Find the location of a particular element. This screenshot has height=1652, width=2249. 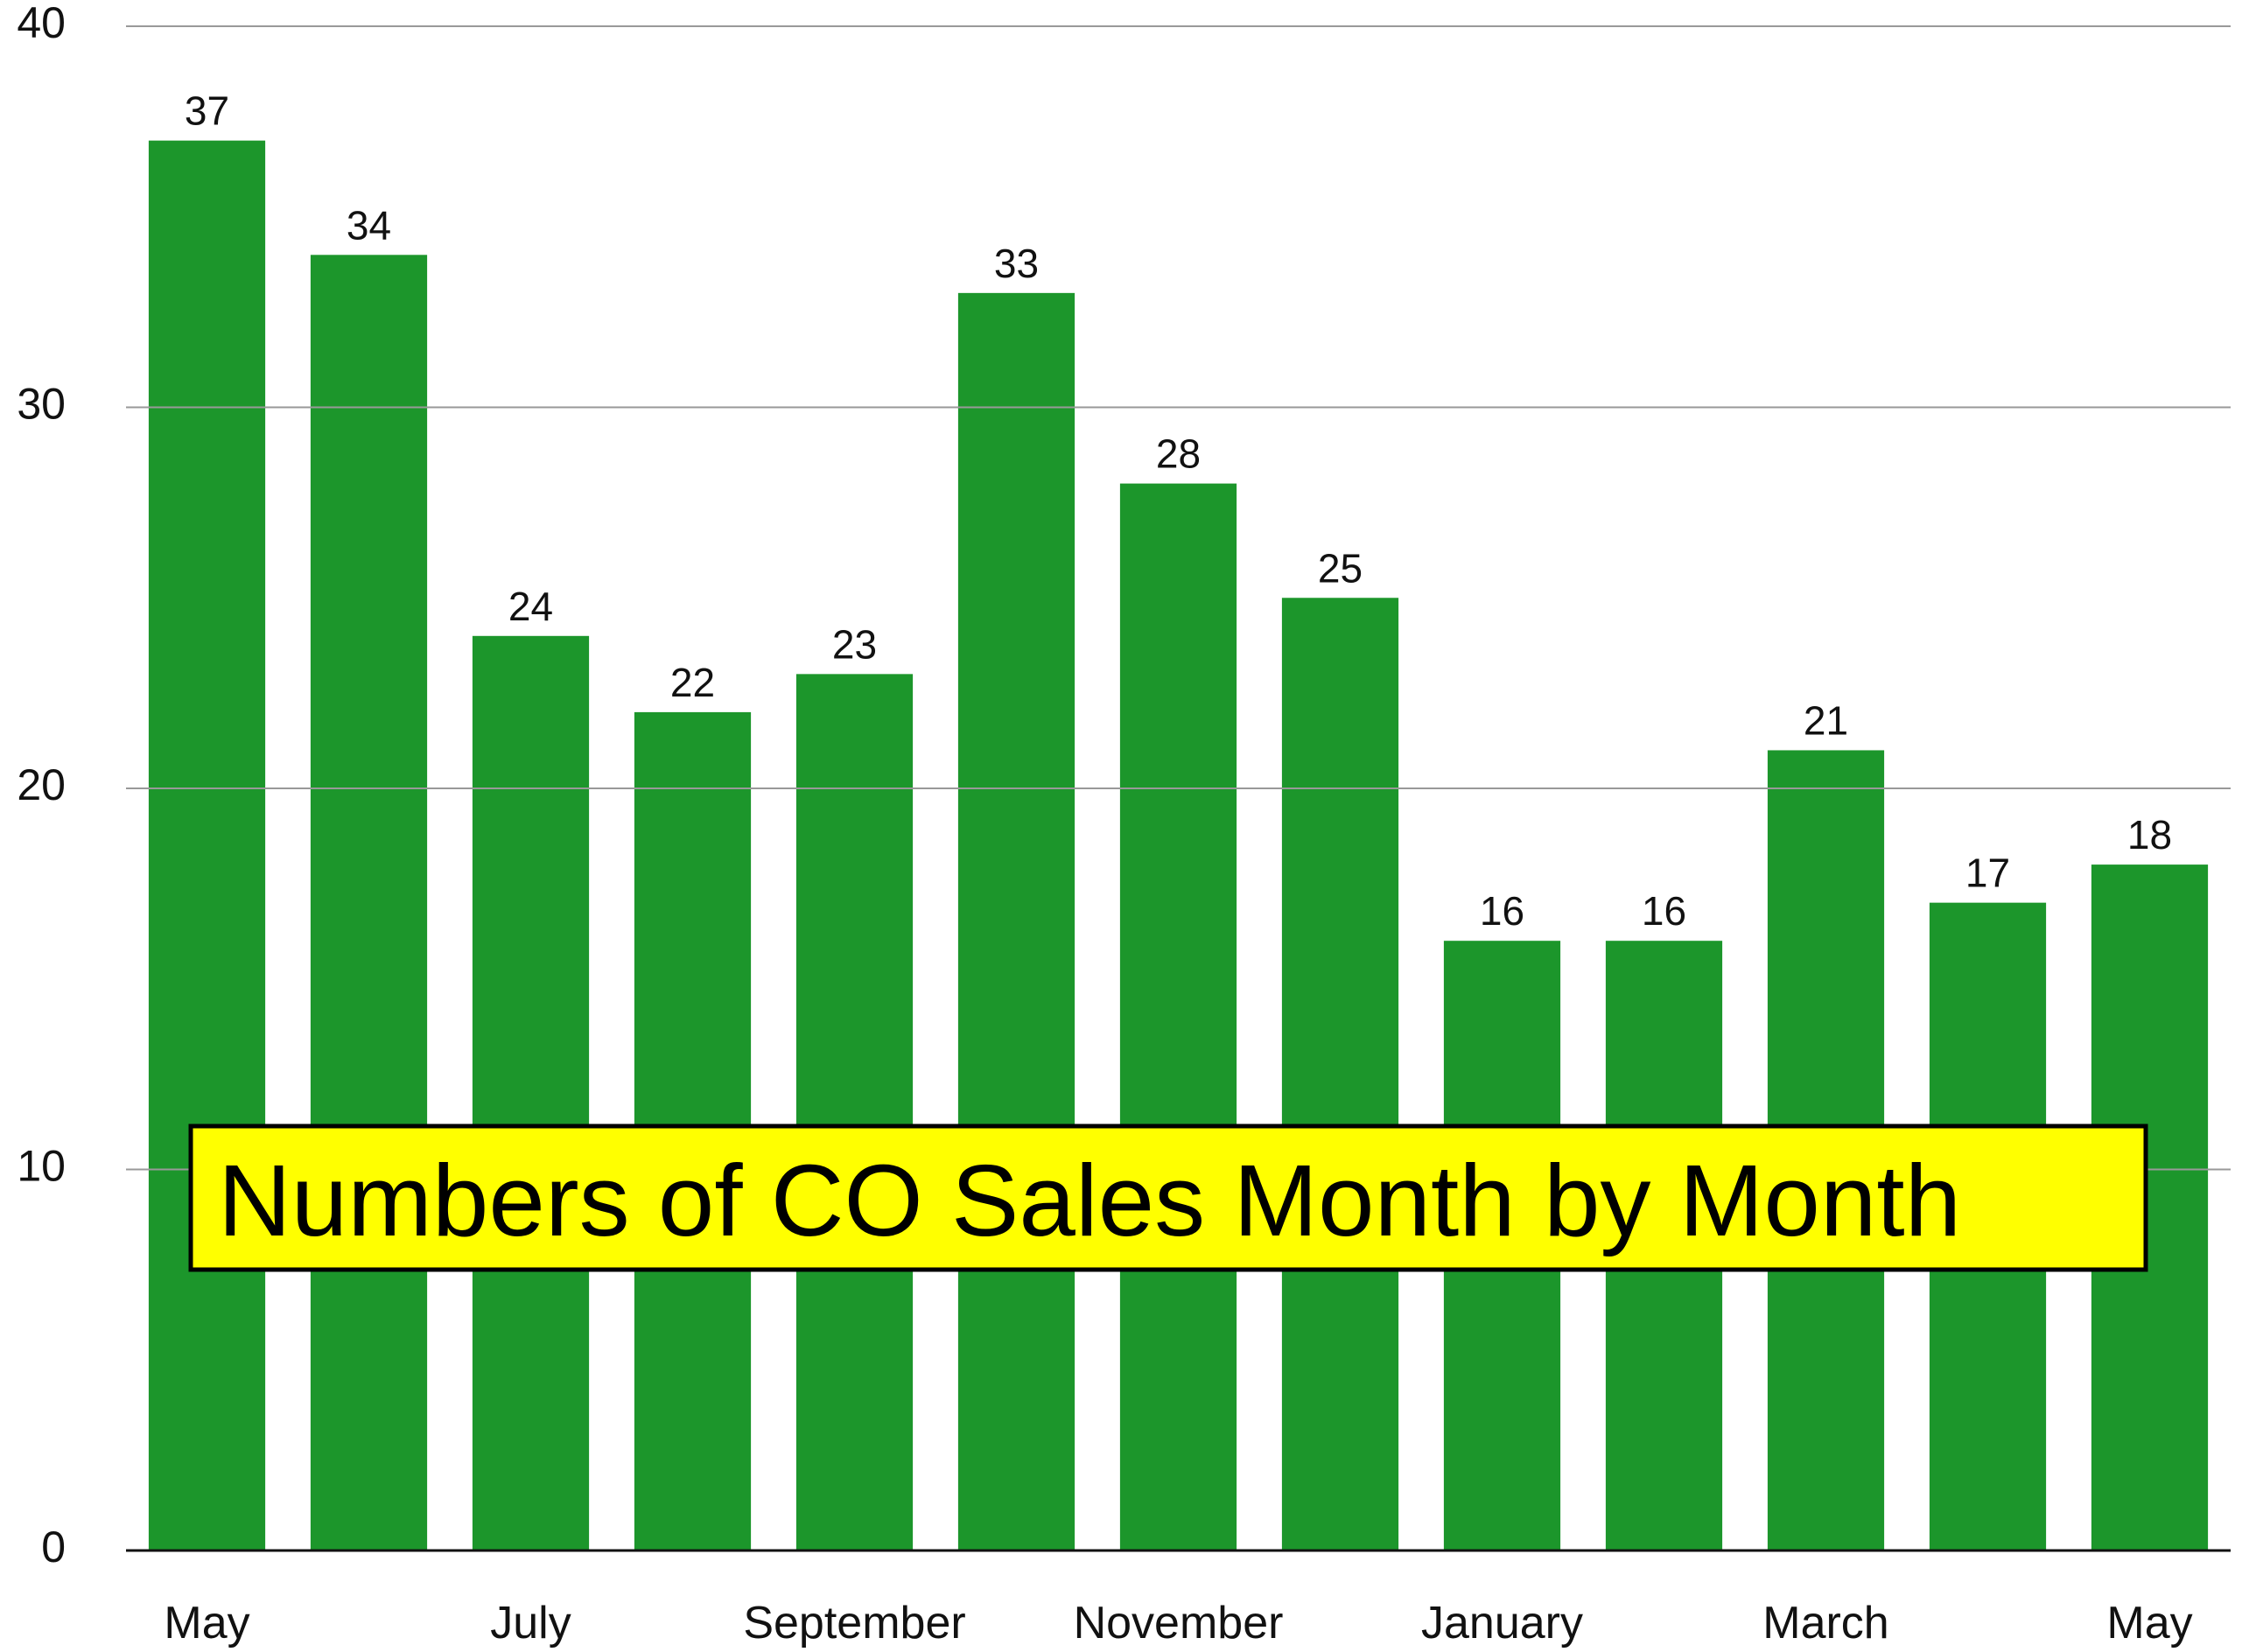

x-tick-label: July is located at coordinates (530, 1623).